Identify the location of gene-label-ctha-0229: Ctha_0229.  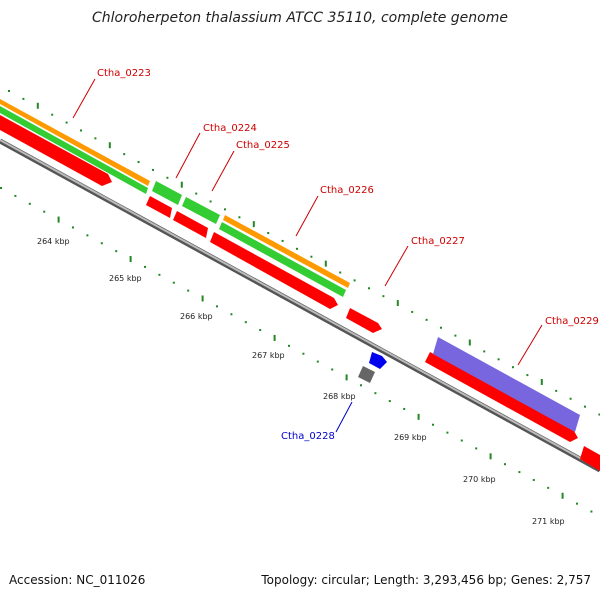
(572, 321).